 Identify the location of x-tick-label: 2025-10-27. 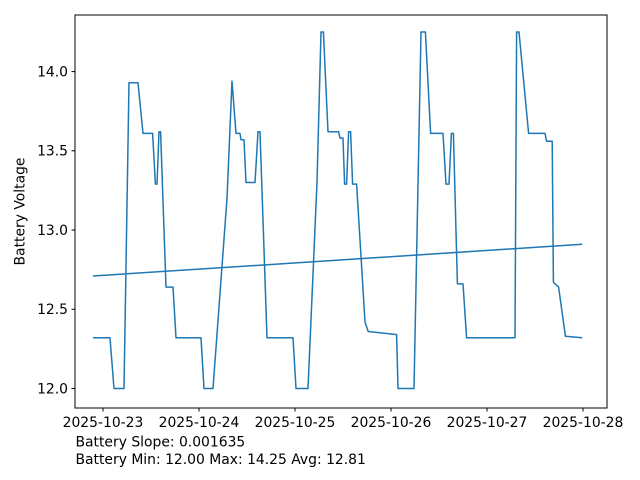
(487, 423).